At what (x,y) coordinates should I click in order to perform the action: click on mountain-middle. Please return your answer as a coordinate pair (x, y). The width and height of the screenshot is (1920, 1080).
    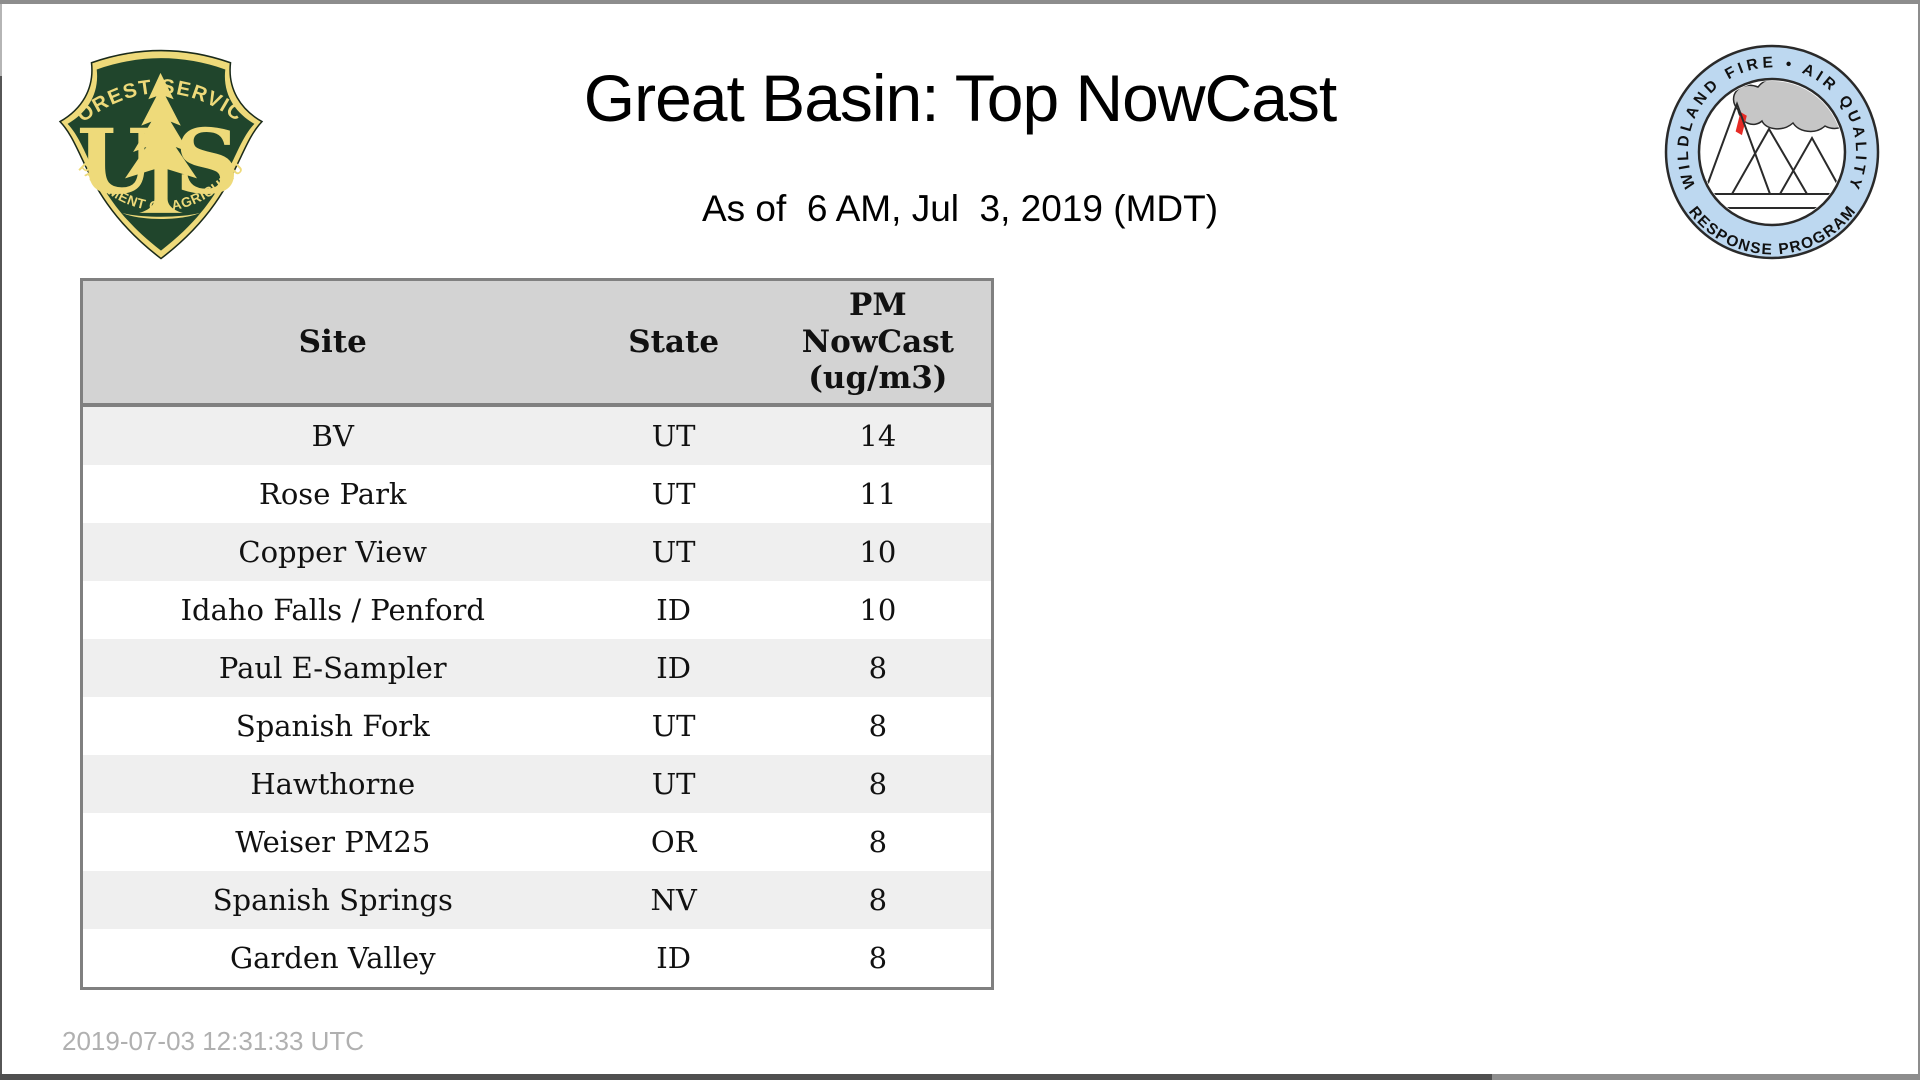
    Looking at the image, I should click on (1769, 160).